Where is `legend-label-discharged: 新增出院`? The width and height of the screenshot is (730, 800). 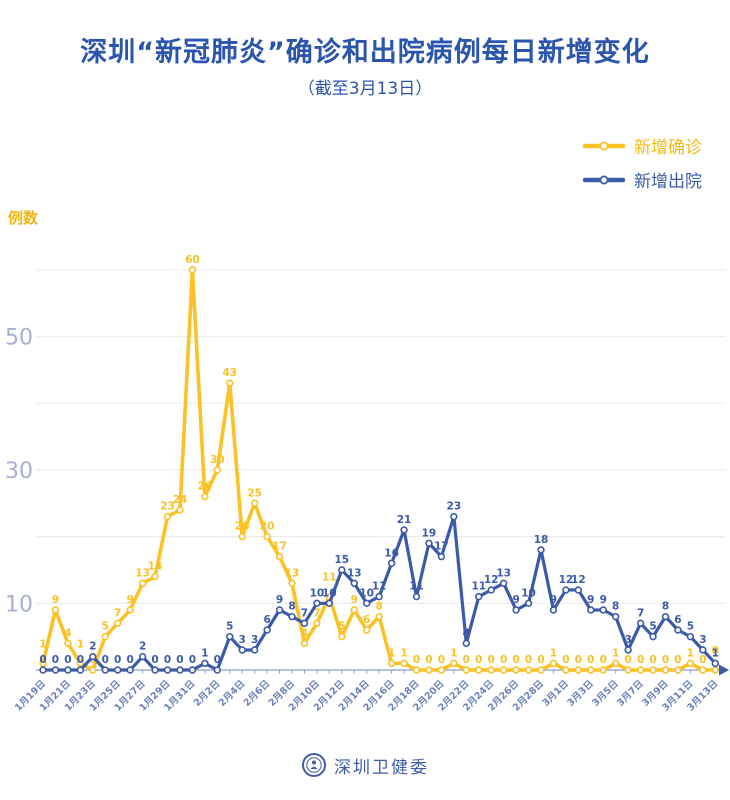 legend-label-discharged: 新增出院 is located at coordinates (668, 182).